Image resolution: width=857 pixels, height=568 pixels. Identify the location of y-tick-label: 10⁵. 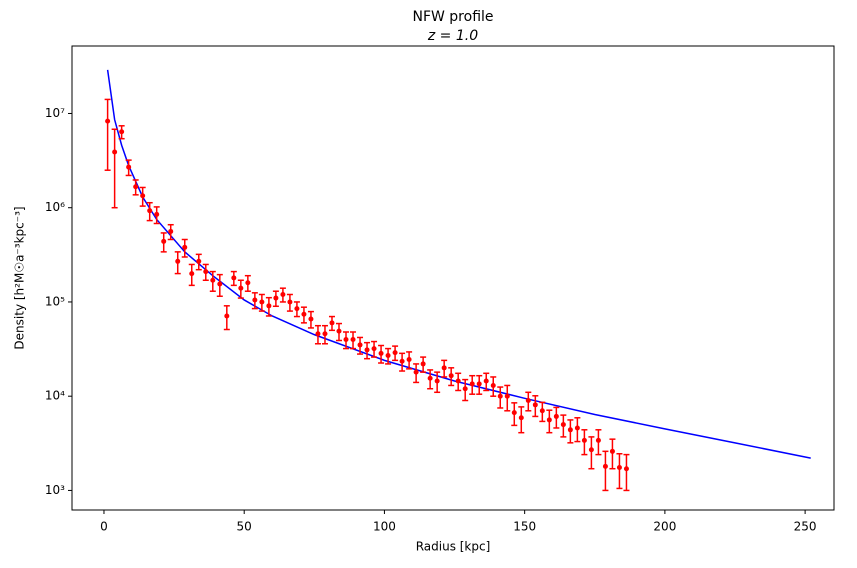
(55, 301).